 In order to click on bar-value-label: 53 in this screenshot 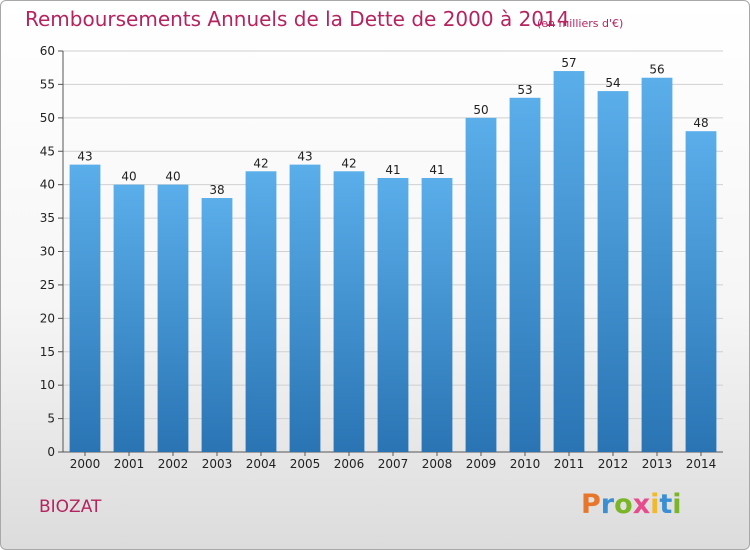, I will do `click(524, 90)`.